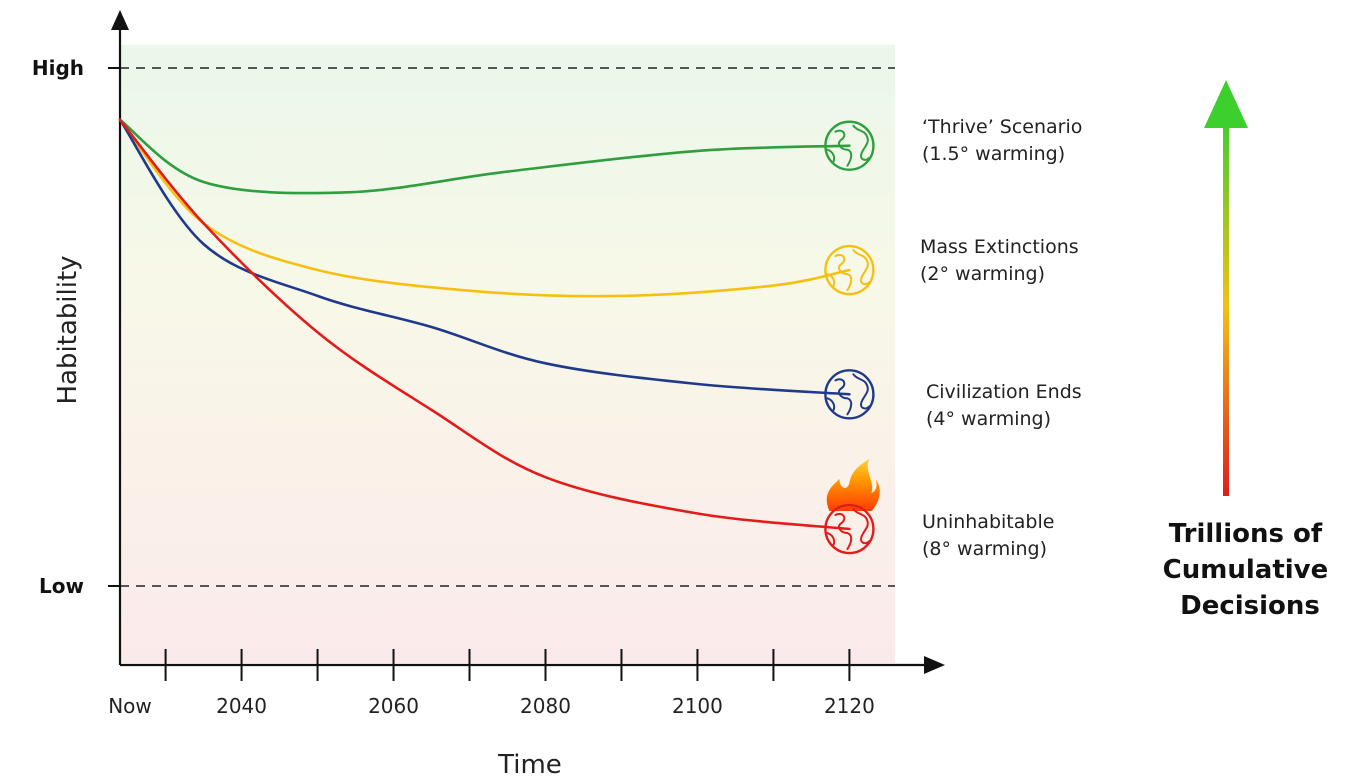 The height and width of the screenshot is (776, 1364). What do you see at coordinates (1246, 570) in the screenshot?
I see `decisions-label-line-2: Cumulative` at bounding box center [1246, 570].